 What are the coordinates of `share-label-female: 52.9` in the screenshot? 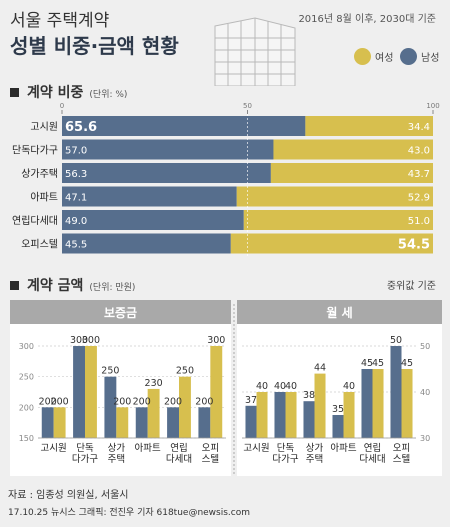 It's located at (419, 198).